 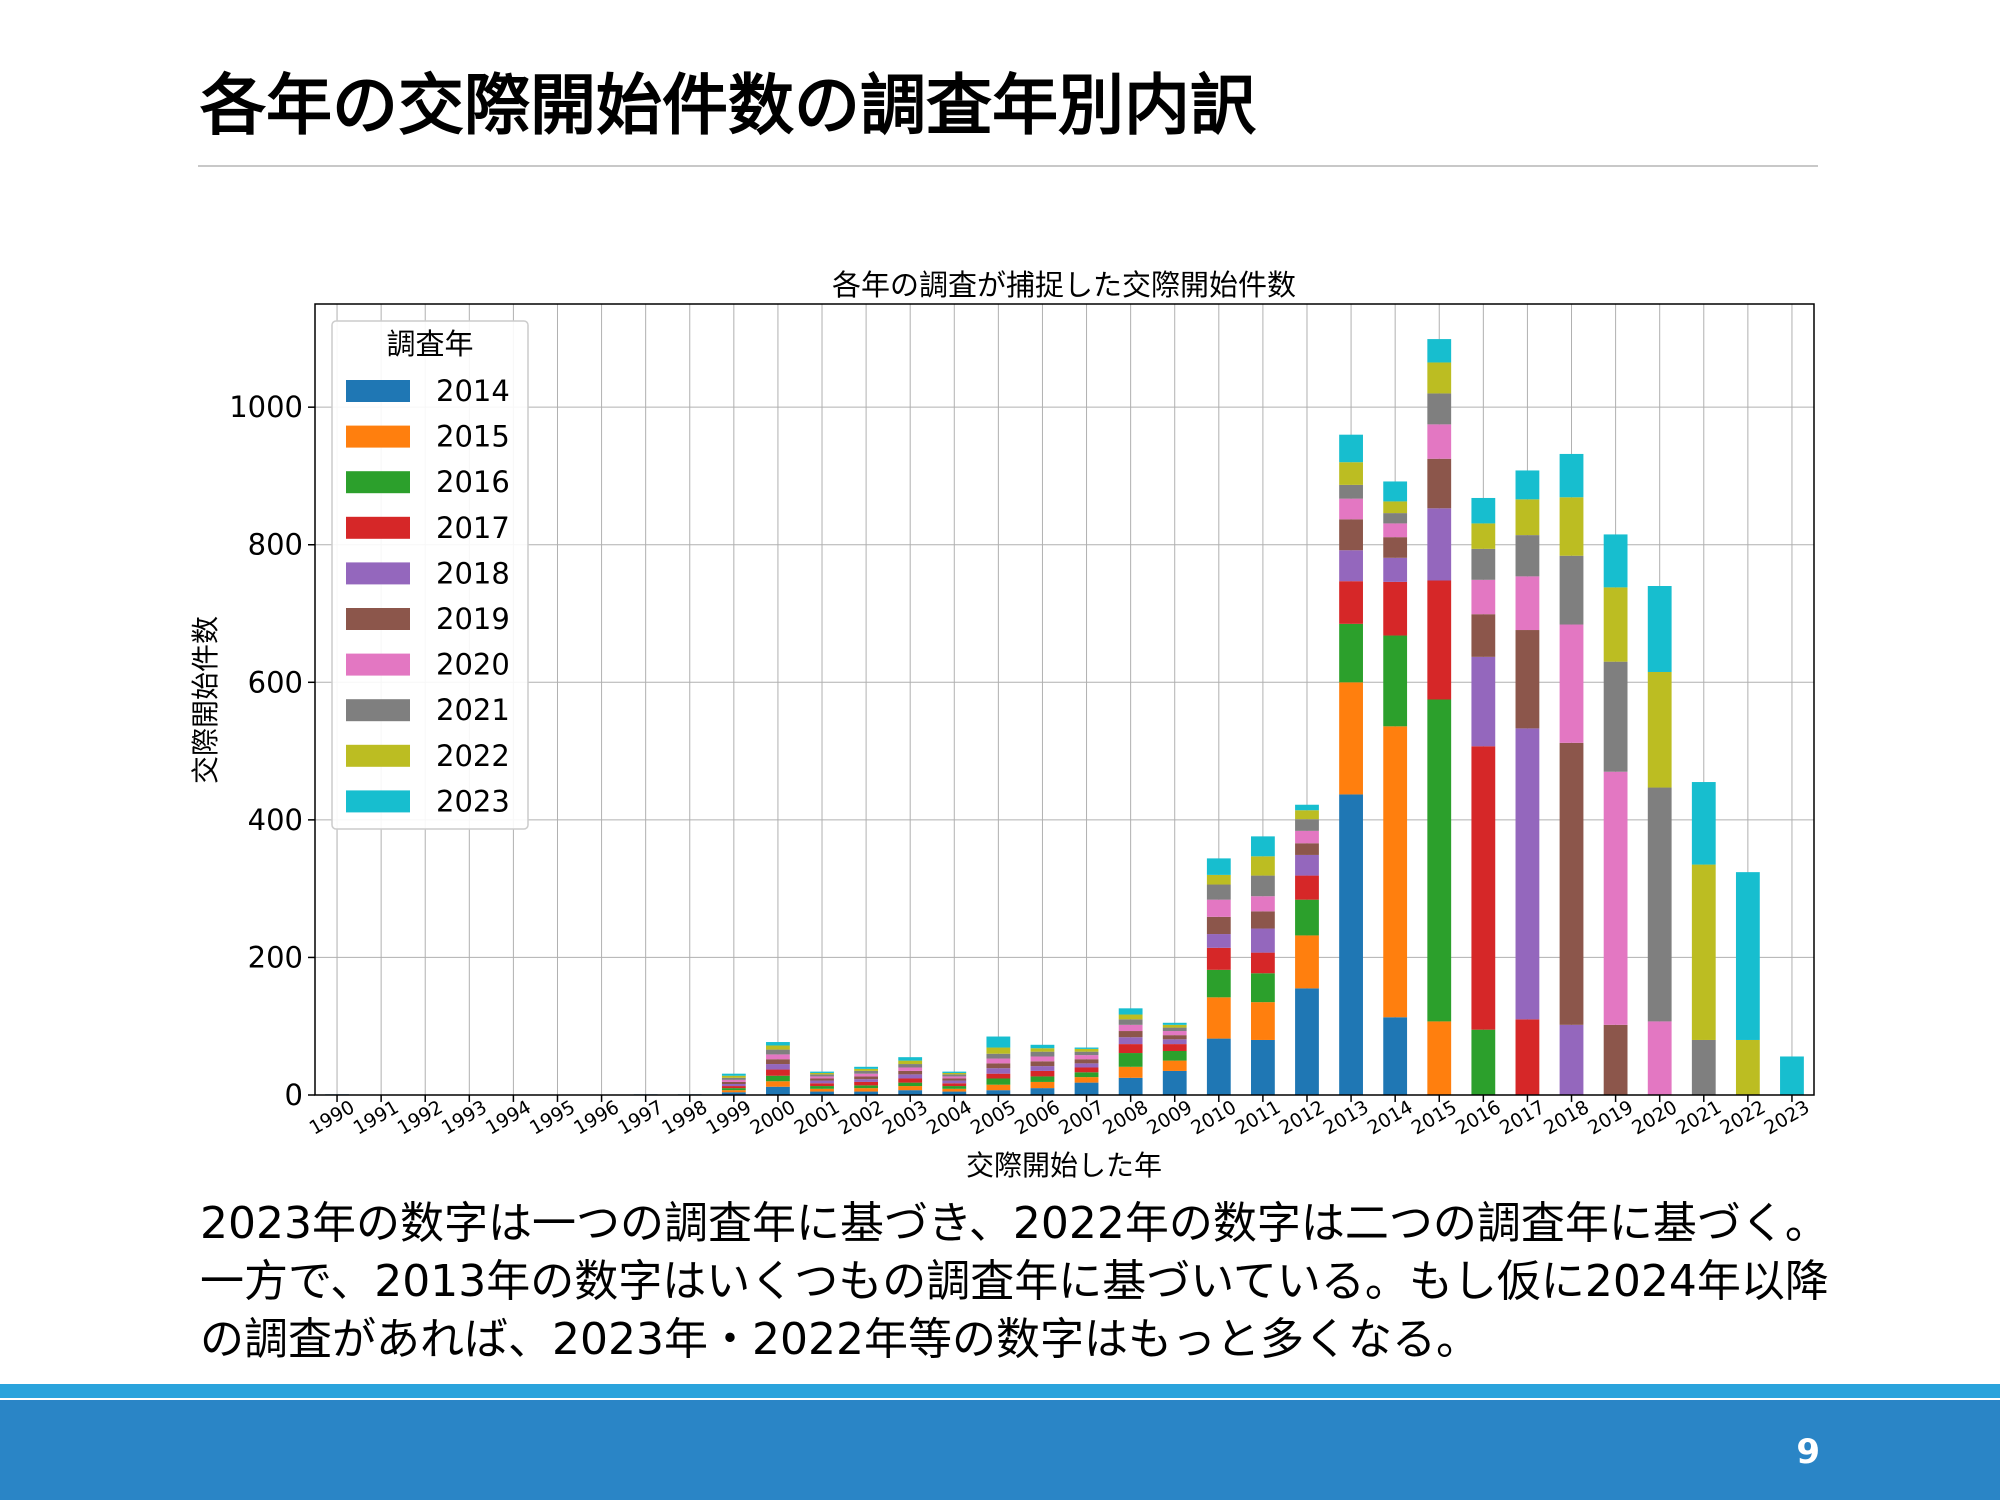 I want to click on bar-segment-2023-2005, so click(x=998, y=1042).